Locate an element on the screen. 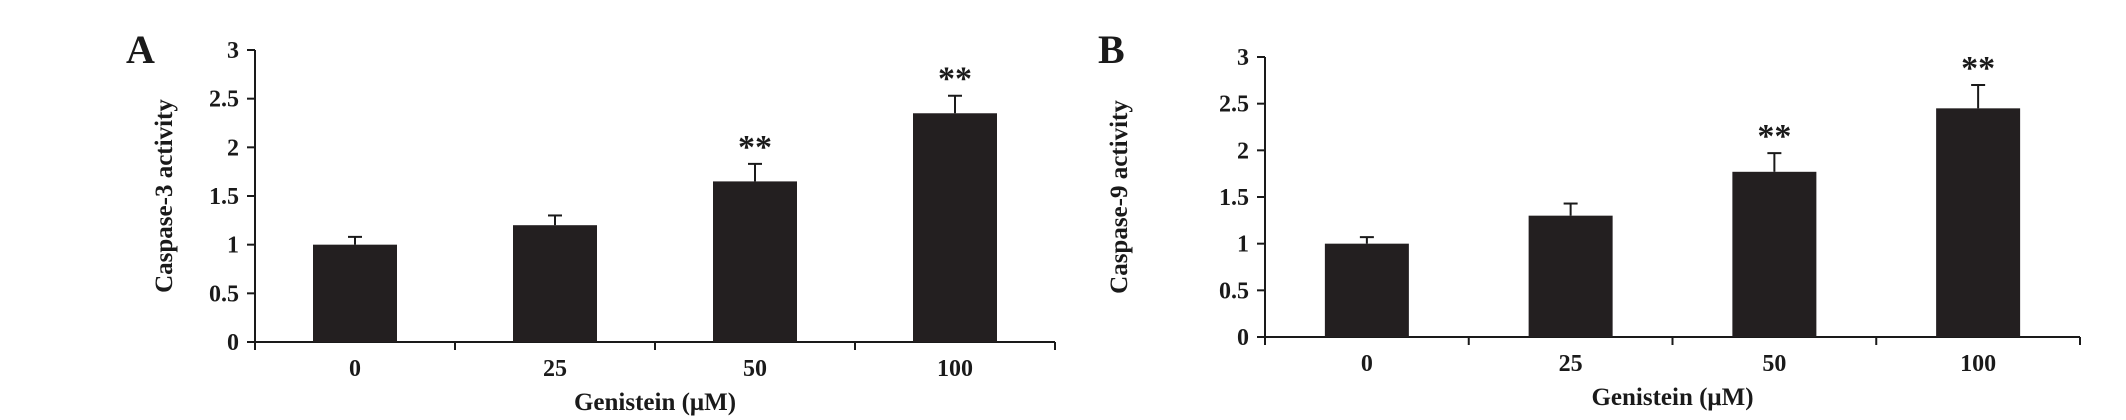 This screenshot has width=2126, height=420. y-axis-title: Caspase-3 activity is located at coordinates (164, 196).